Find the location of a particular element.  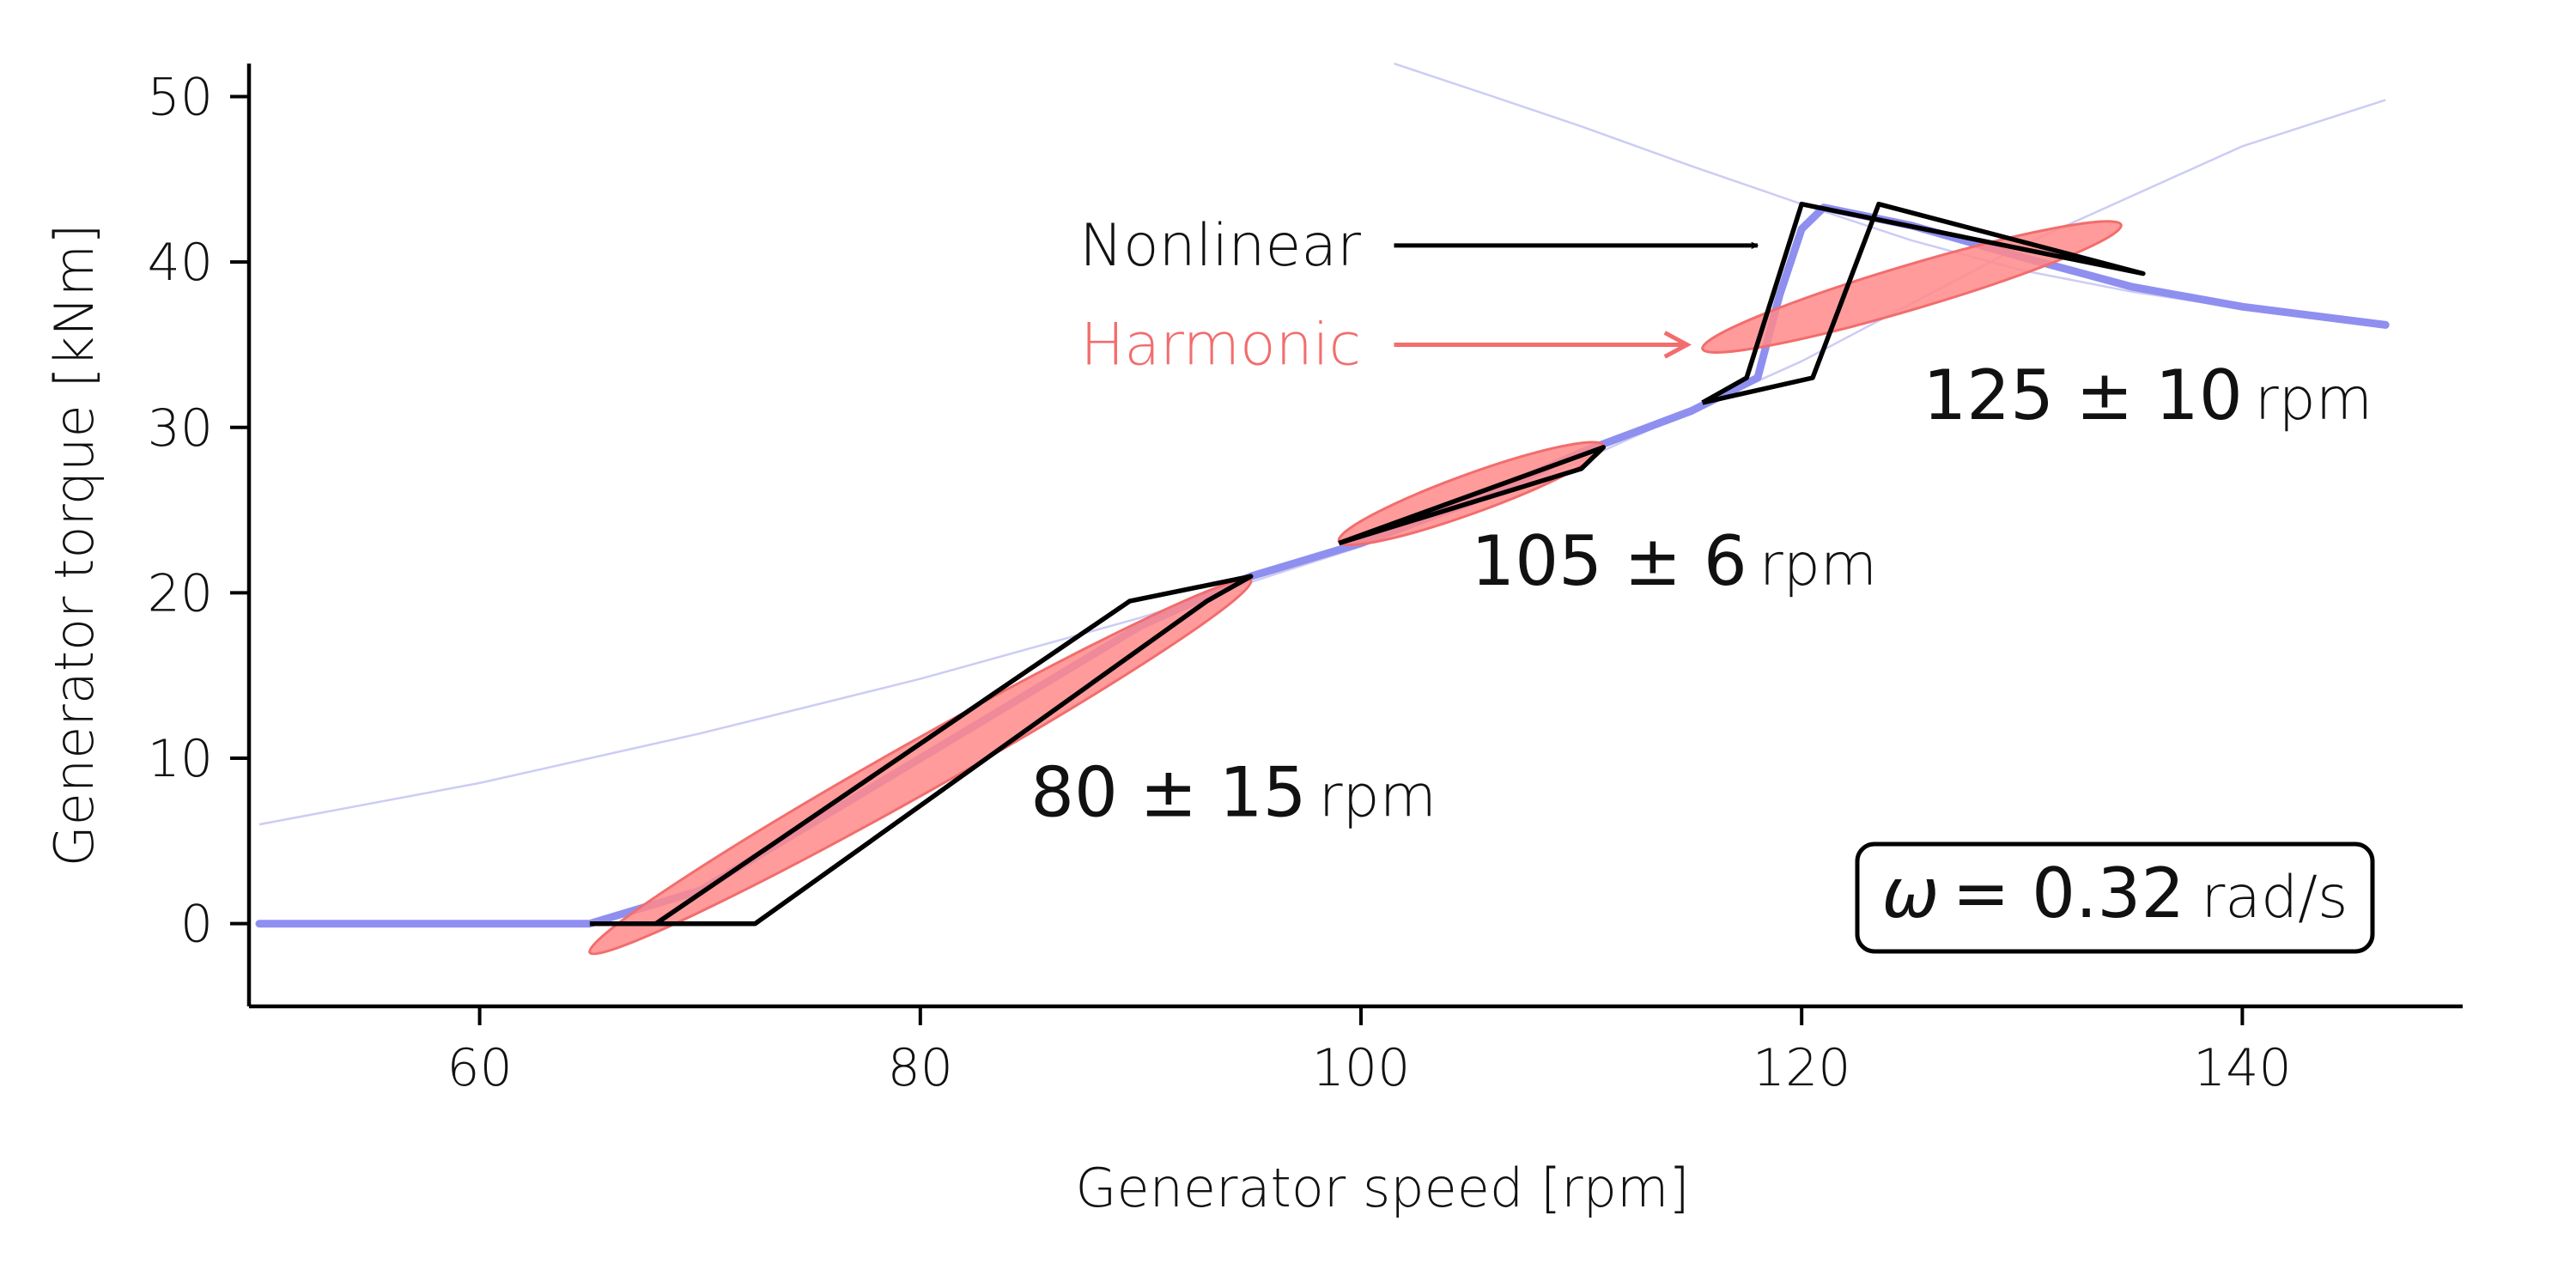

annotation-3: 125 ± 10 rpm is located at coordinates (2148, 395).